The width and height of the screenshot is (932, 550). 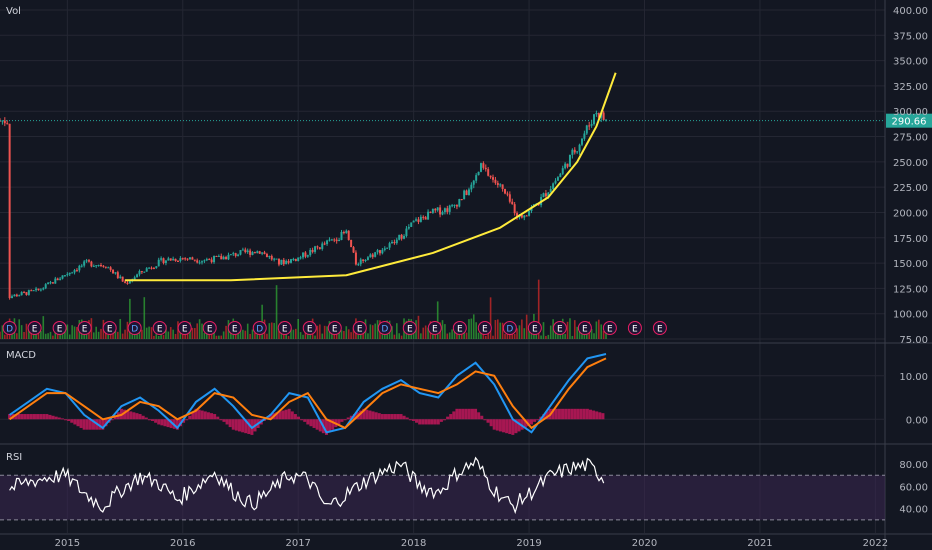 What do you see at coordinates (528, 543) in the screenshot?
I see `year-tick-label: 2019` at bounding box center [528, 543].